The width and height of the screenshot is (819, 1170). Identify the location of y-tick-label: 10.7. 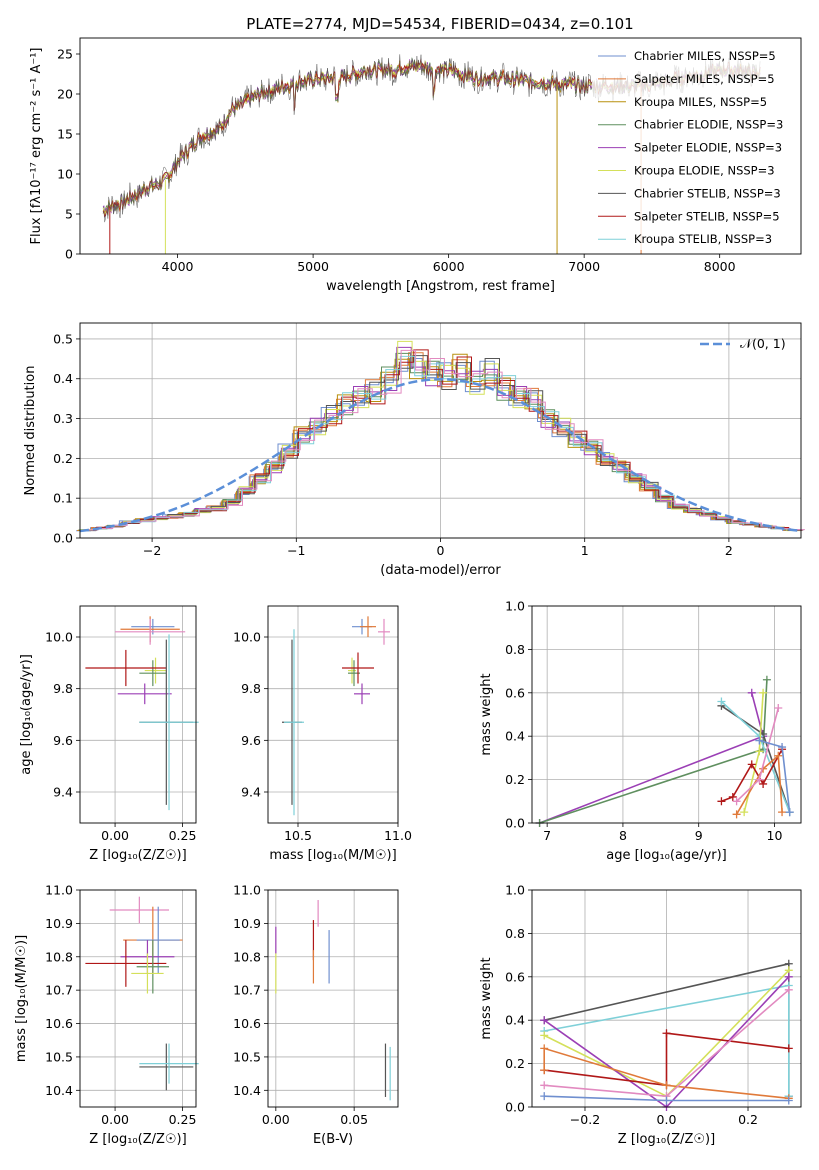
(59, 990).